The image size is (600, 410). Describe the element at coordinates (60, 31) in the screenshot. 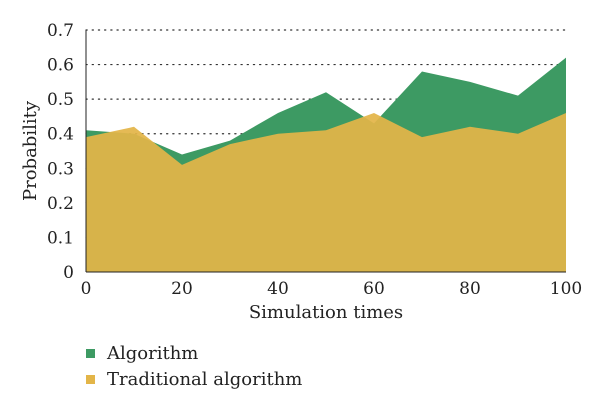

I see `y-tick-label-7: 0.7` at that location.